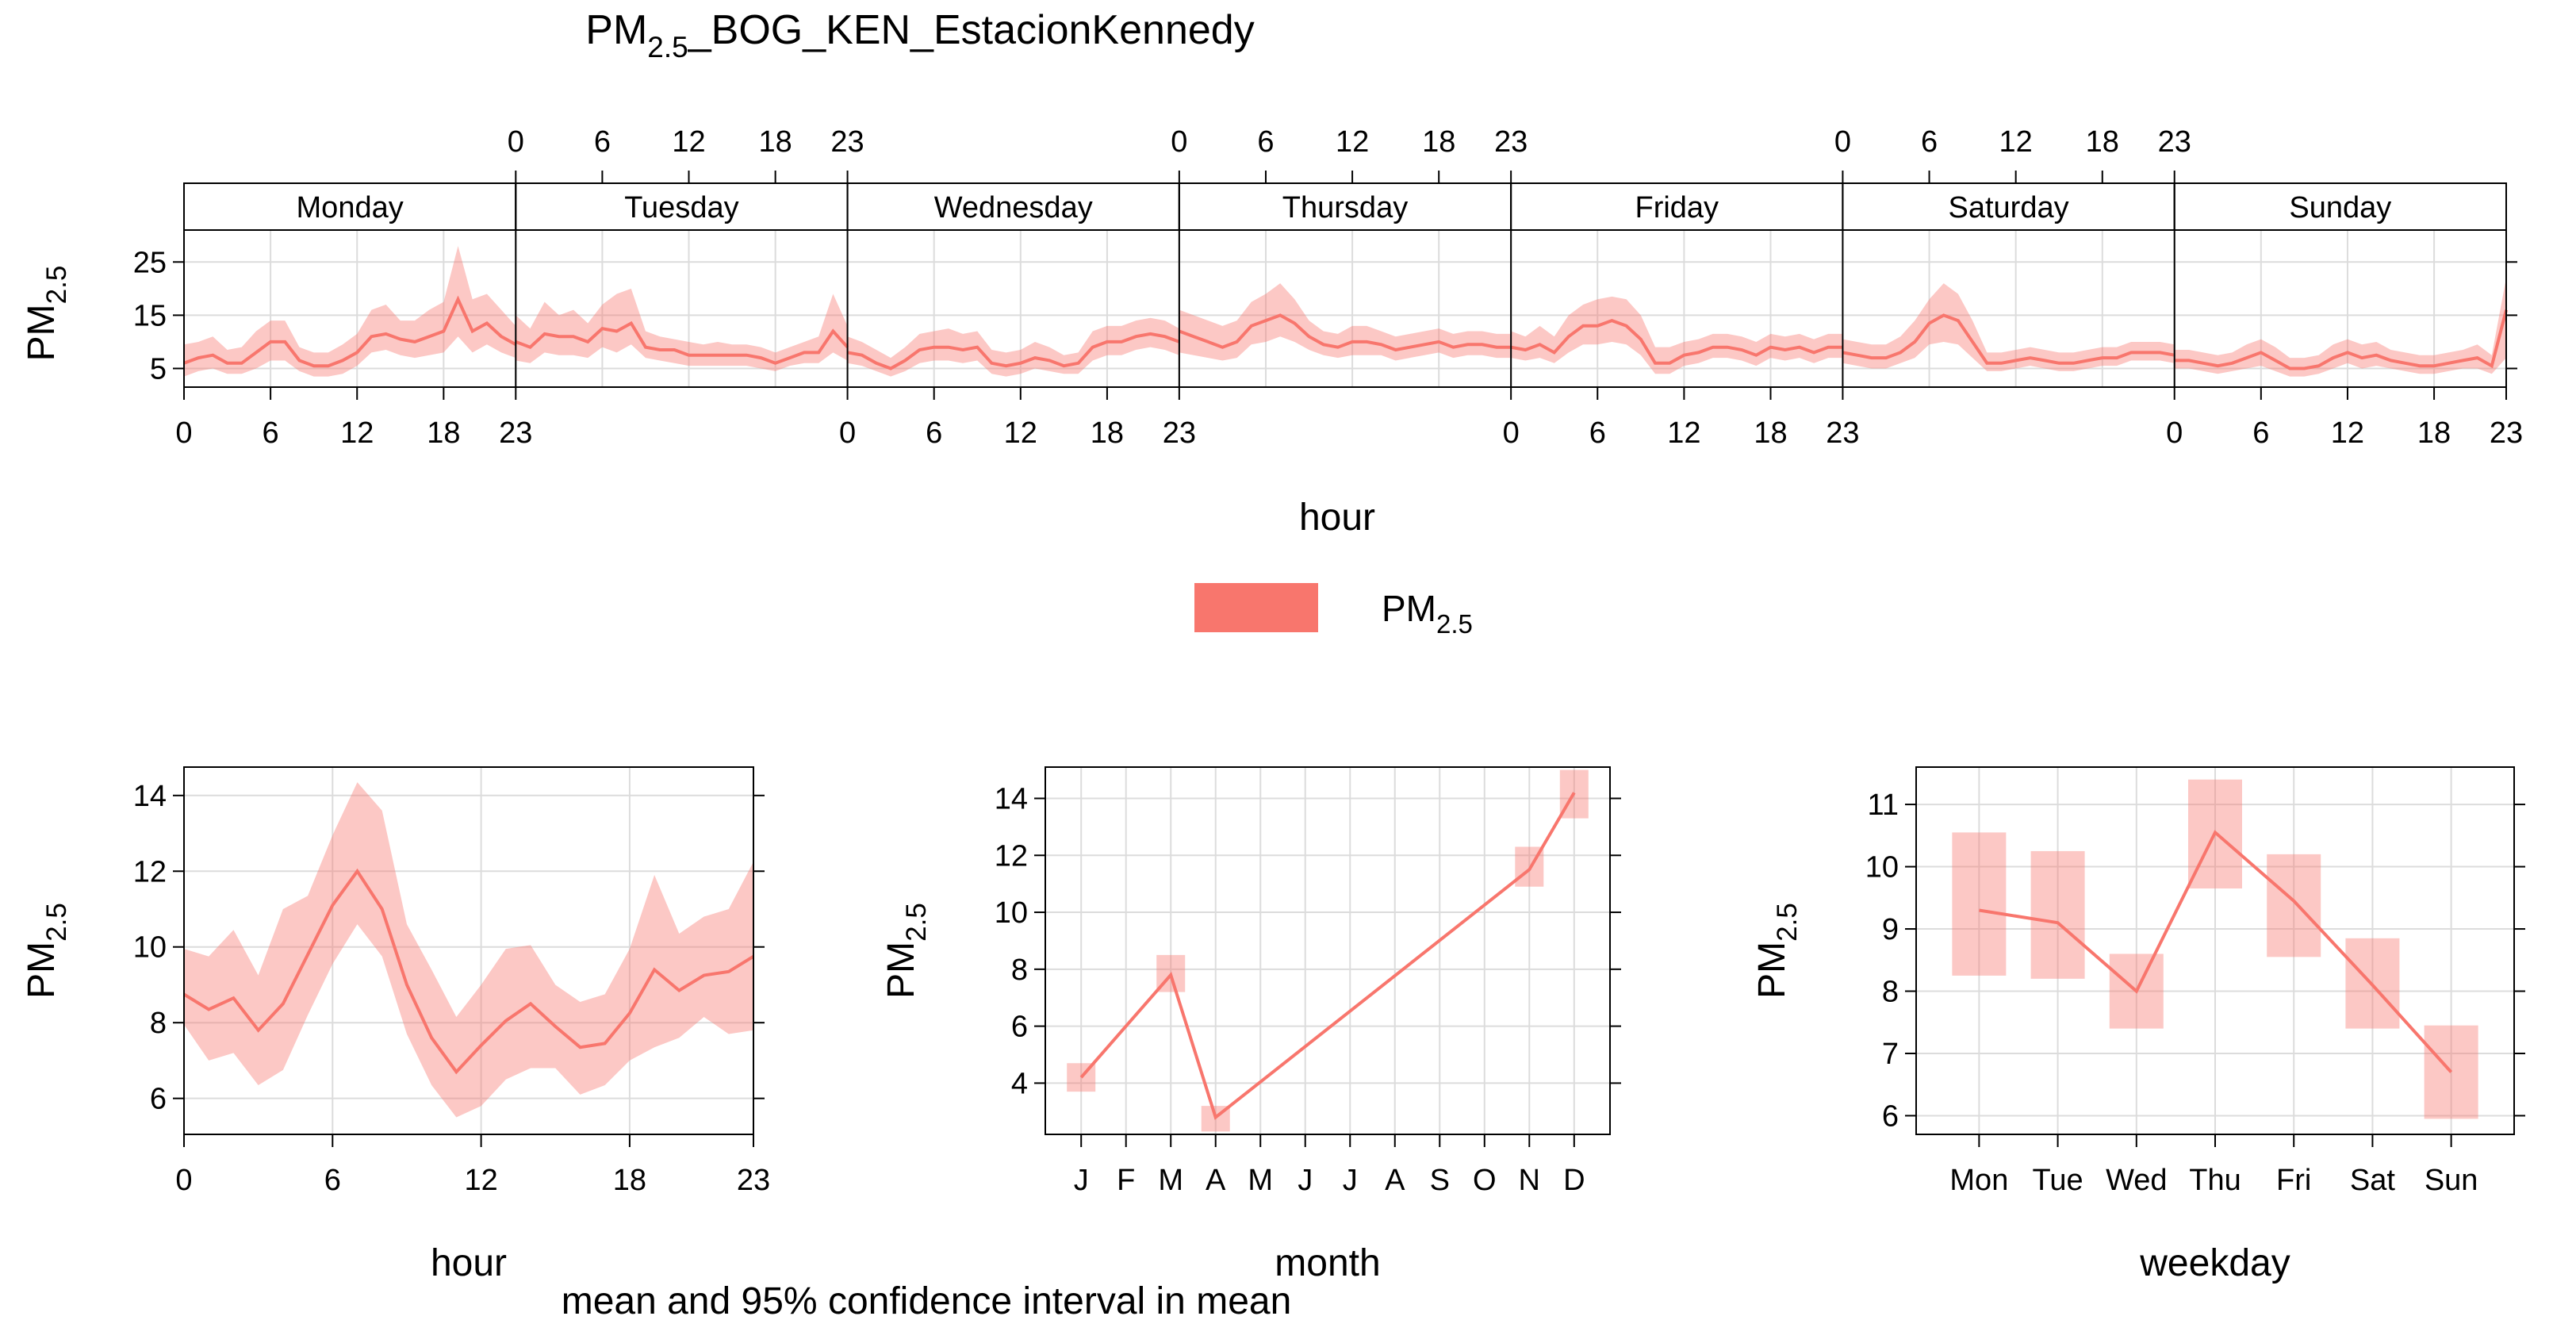 Image resolution: width=2576 pixels, height=1343 pixels. Describe the element at coordinates (616, 30) in the screenshot. I see `chart-title-base: PM` at that location.